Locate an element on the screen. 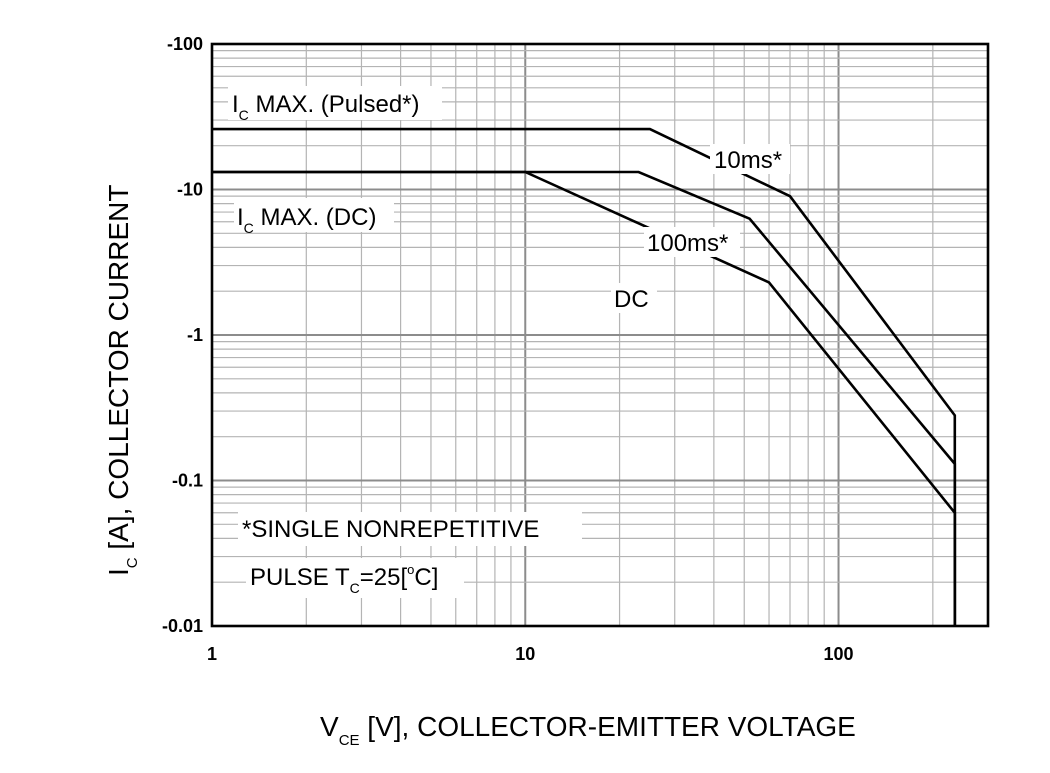  annotation-ic-max-pulsed: IC MAX. (Pulsed*) is located at coordinates (335, 104).